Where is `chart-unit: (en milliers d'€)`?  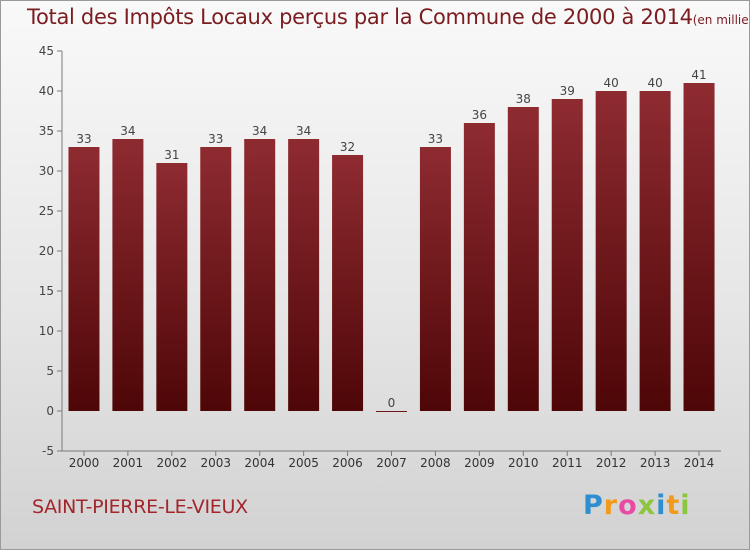 chart-unit: (en milliers d'€) is located at coordinates (720, 20).